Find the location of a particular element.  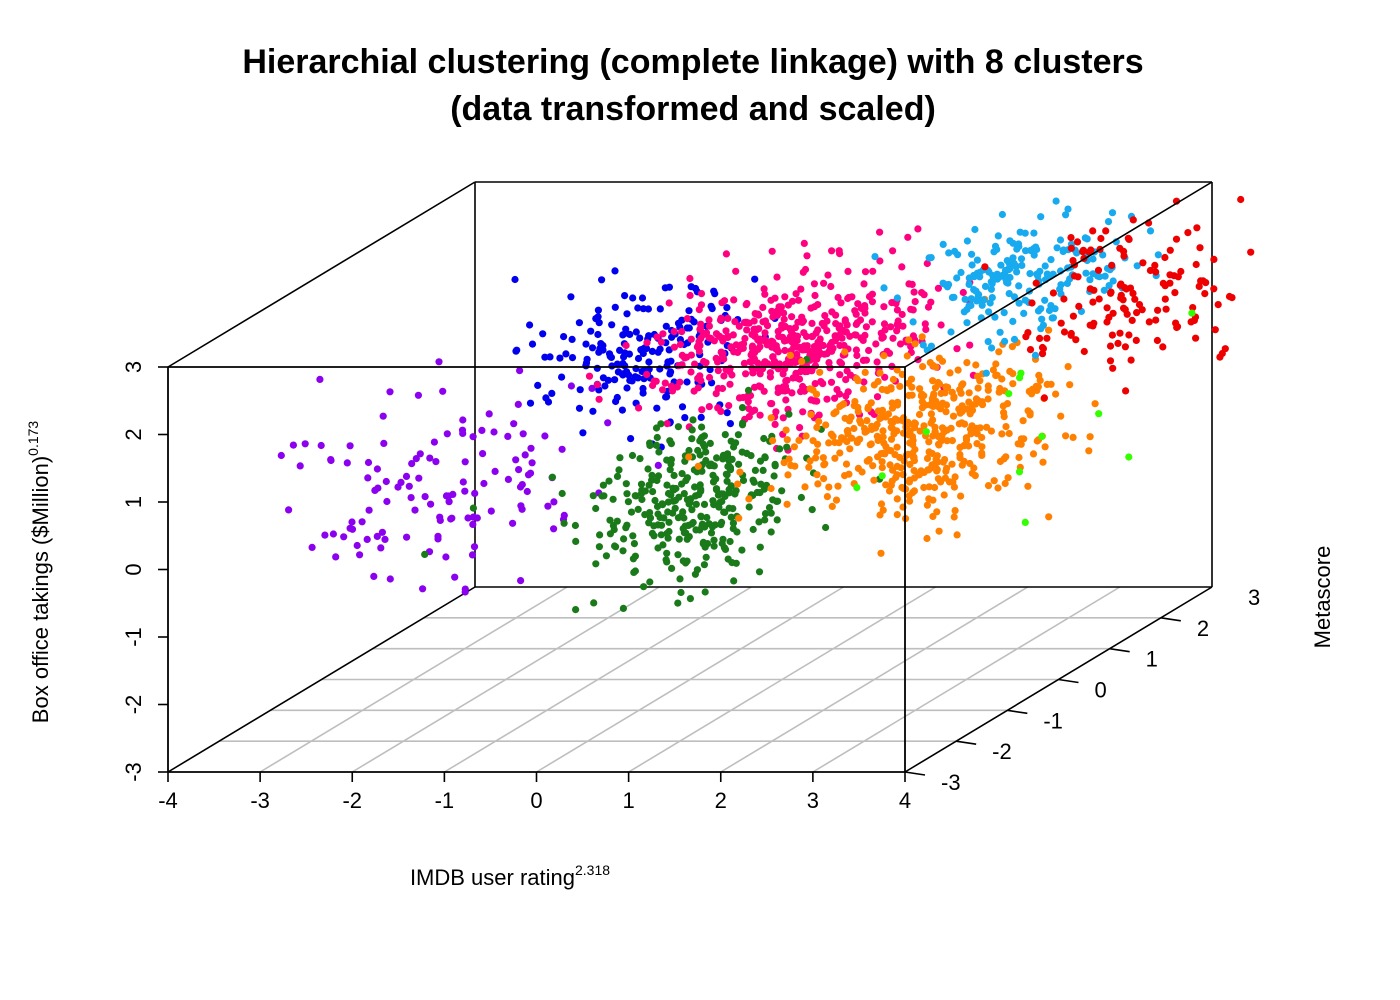

tick-label: -2 is located at coordinates (133, 705).